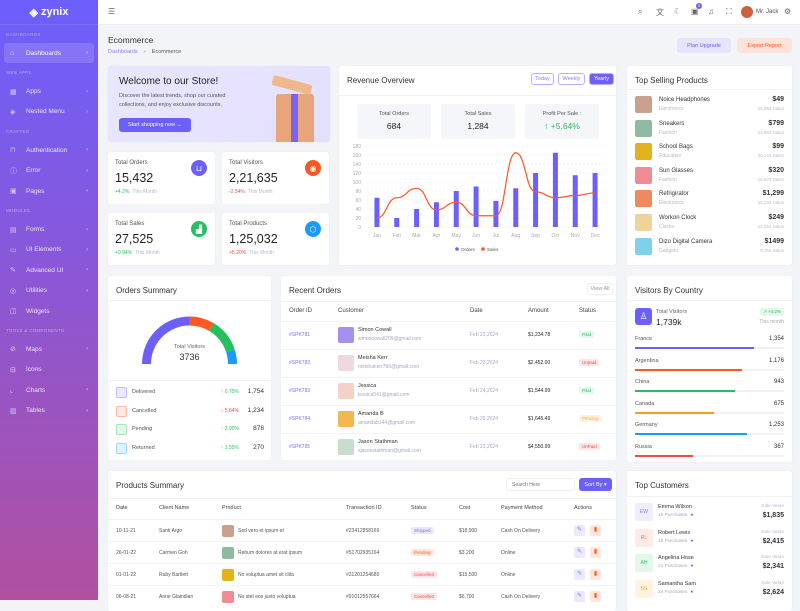 The image size is (800, 611). What do you see at coordinates (675, 566) in the screenshot?
I see `customer-purchases: 21 Purchases ●` at bounding box center [675, 566].